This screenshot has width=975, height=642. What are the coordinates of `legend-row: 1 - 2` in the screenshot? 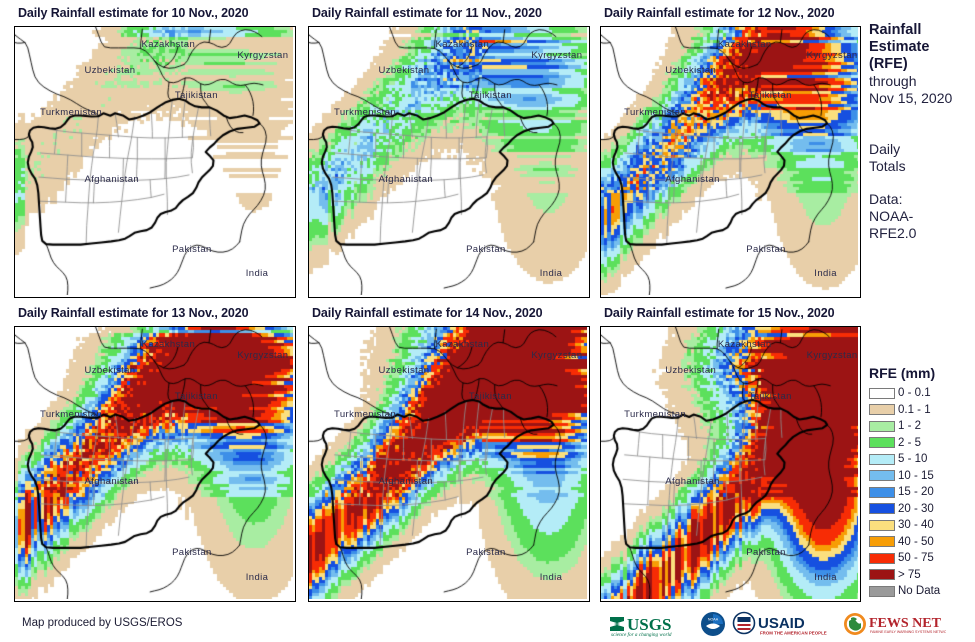 It's located at (921, 426).